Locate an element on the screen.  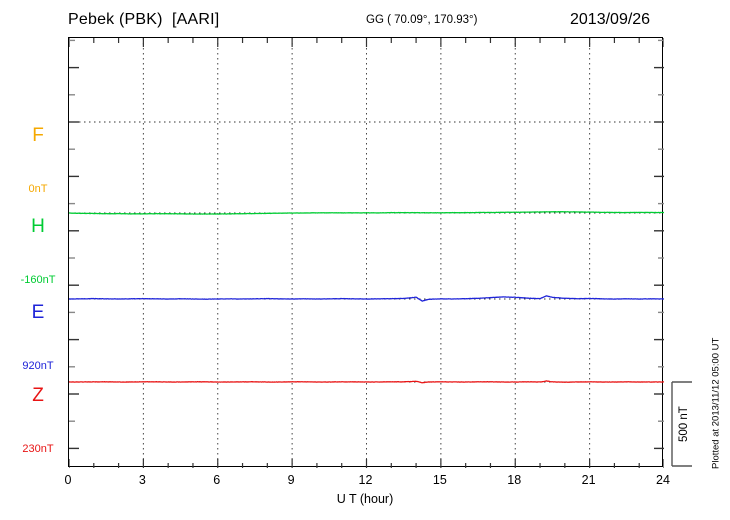
component-label-f: F 0nT is located at coordinates (38, 161).